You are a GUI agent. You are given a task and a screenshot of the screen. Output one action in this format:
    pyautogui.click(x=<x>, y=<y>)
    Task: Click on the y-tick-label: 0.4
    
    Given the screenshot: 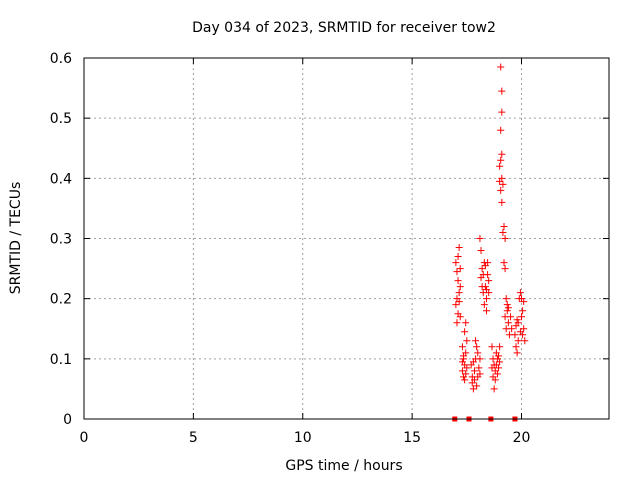 What is the action you would take?
    pyautogui.click(x=61, y=179)
    